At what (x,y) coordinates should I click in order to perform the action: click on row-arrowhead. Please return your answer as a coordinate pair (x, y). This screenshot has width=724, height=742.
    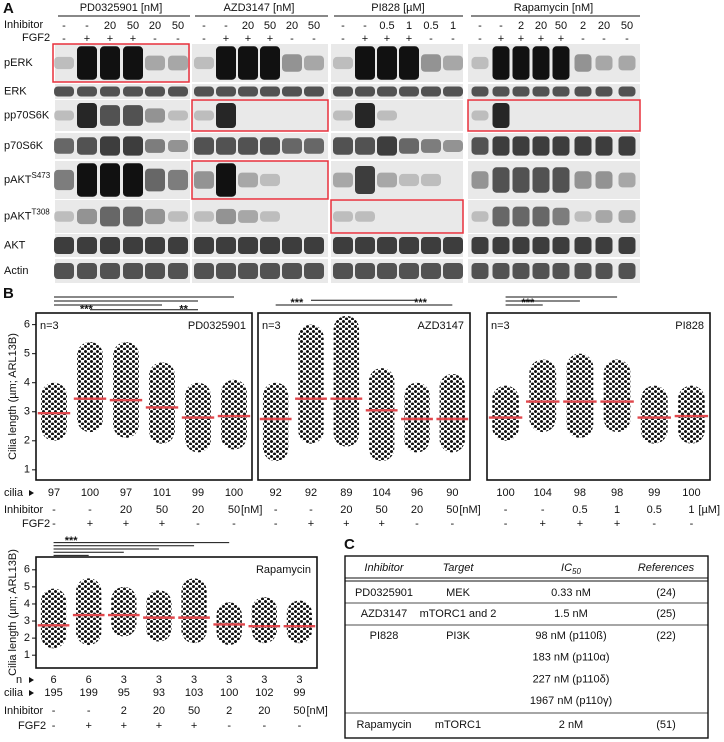
    Looking at the image, I should click on (31, 693).